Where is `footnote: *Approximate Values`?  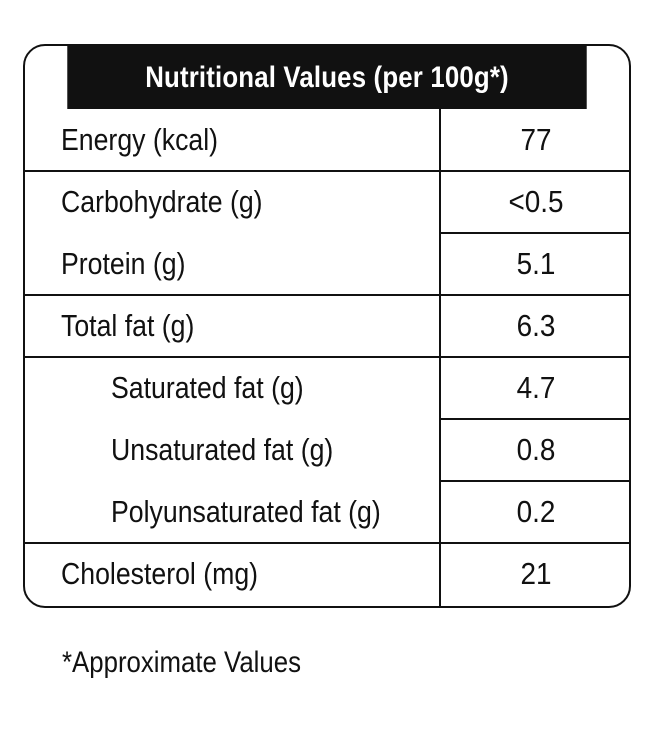
footnote: *Approximate Values is located at coordinates (182, 662).